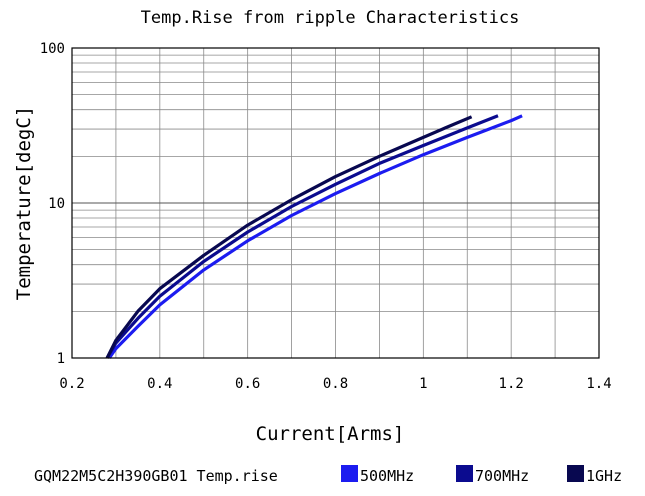  I want to click on x-tick-labels: 0.2 0.4 0.6 0.8 1 1.2 1.4, so click(335, 384).